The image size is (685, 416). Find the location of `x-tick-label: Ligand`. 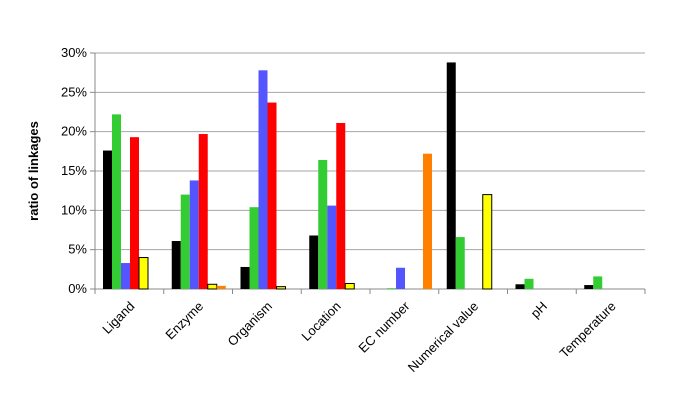

x-tick-label: Ligand is located at coordinates (118, 318).